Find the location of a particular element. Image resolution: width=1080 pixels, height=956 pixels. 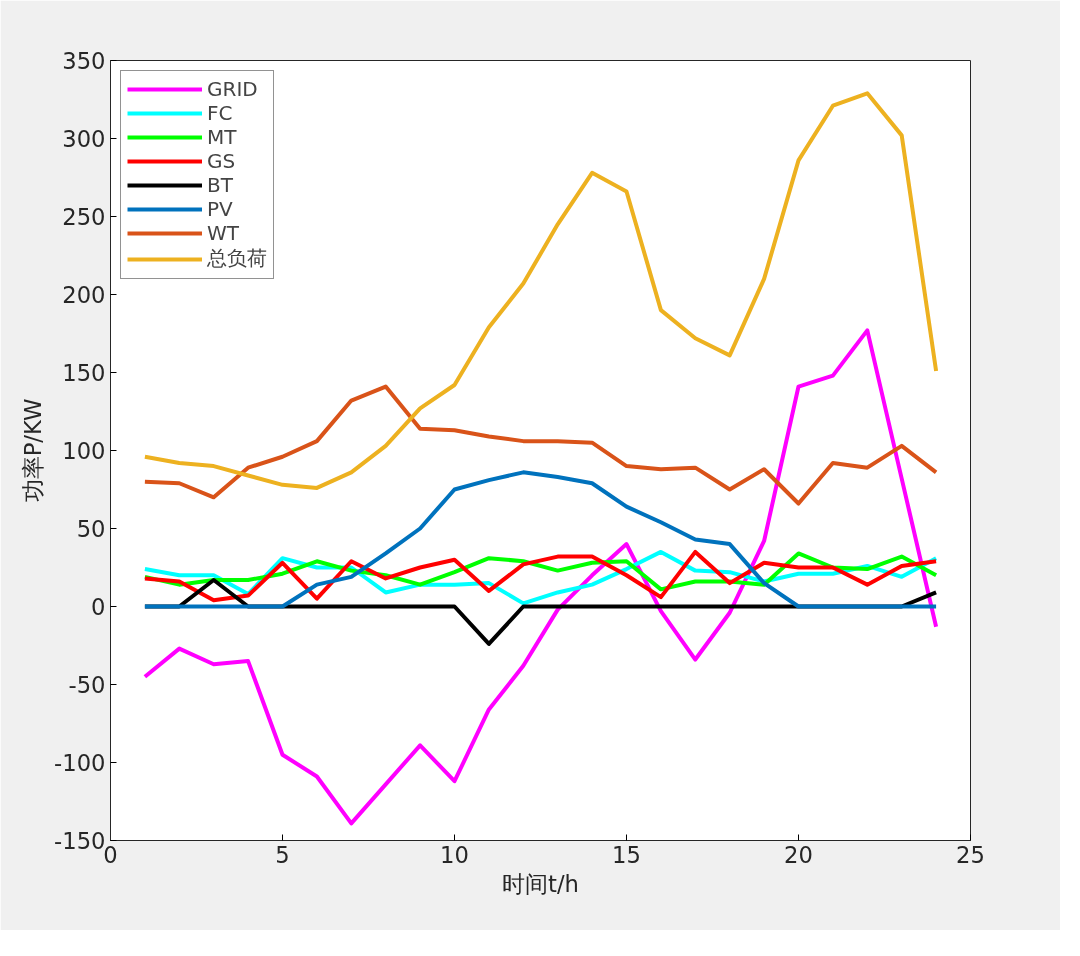

y-tick-label: 100 is located at coordinates (84, 451).